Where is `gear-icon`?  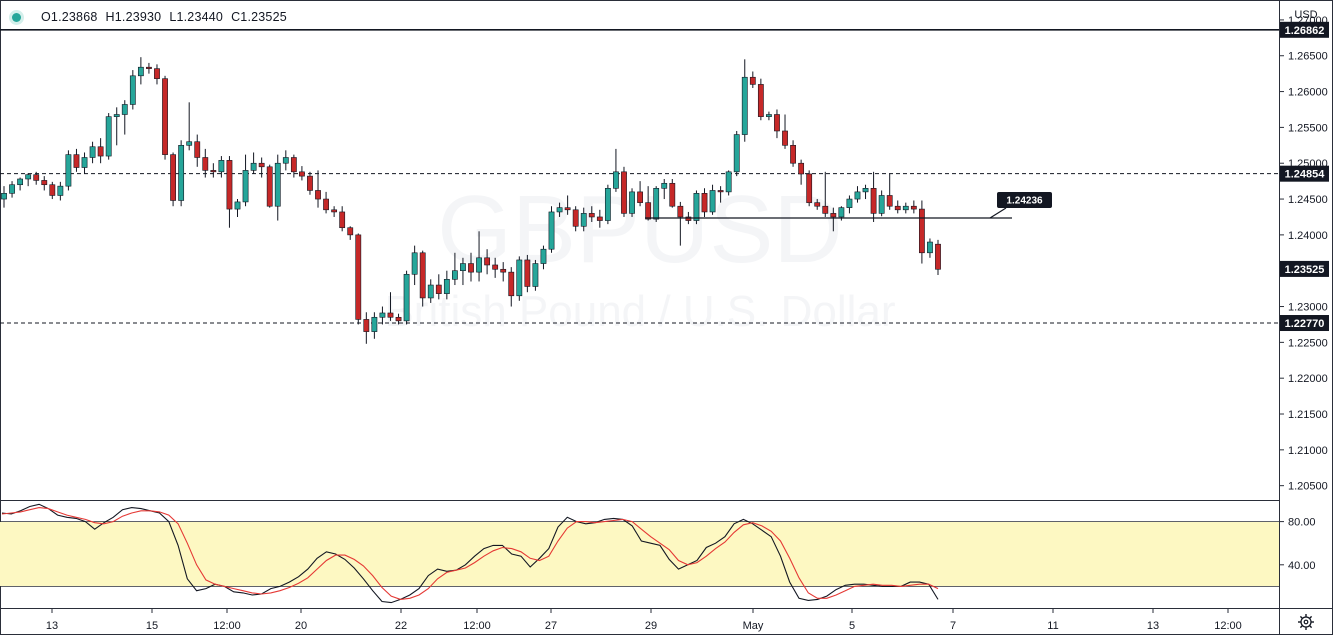
gear-icon is located at coordinates (1306, 622).